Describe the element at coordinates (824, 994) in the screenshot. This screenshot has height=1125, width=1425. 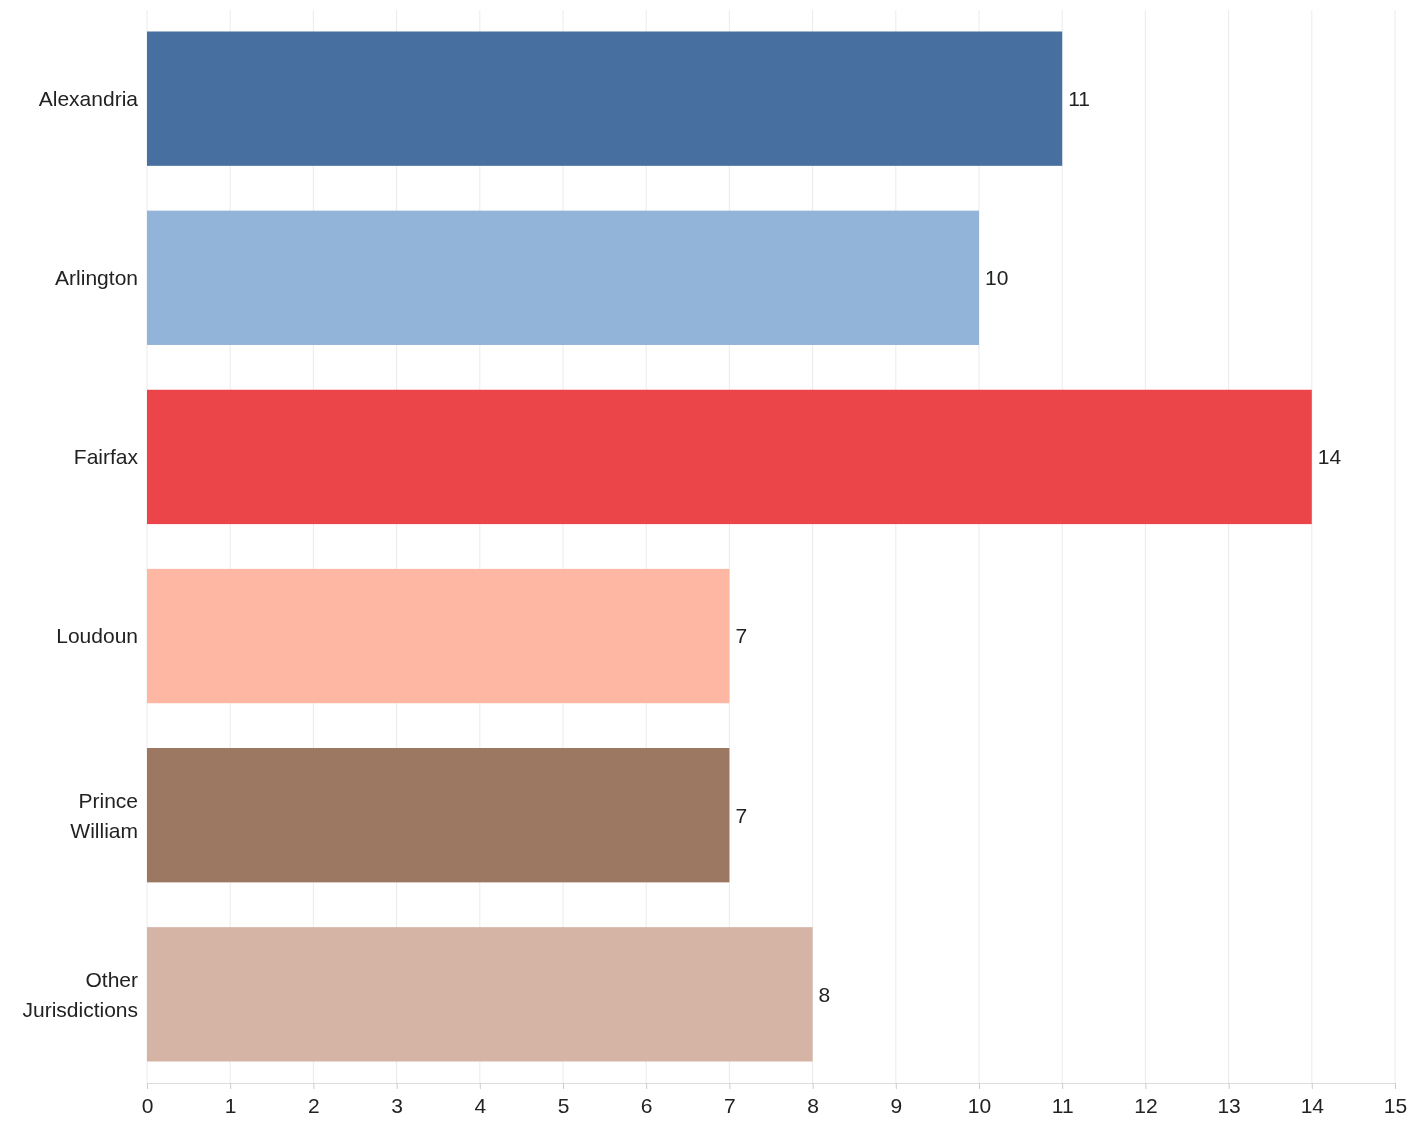
I see `data-label: 8` at that location.